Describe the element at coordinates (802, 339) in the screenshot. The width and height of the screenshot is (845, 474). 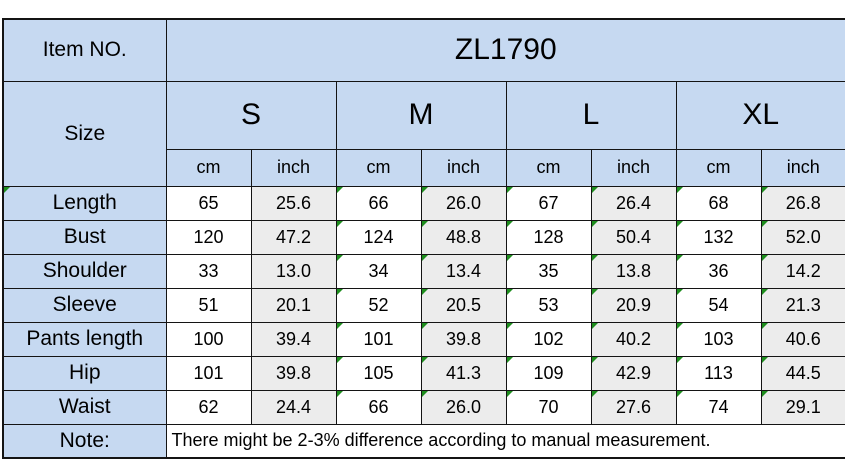
I see `value-cell: 40.6` at that location.